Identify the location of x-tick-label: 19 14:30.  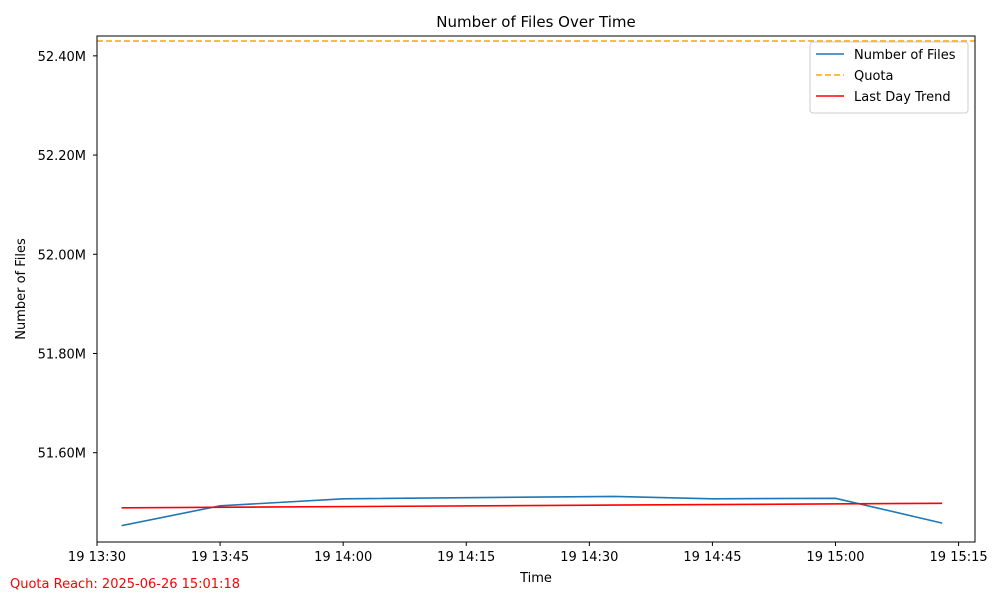
(589, 557).